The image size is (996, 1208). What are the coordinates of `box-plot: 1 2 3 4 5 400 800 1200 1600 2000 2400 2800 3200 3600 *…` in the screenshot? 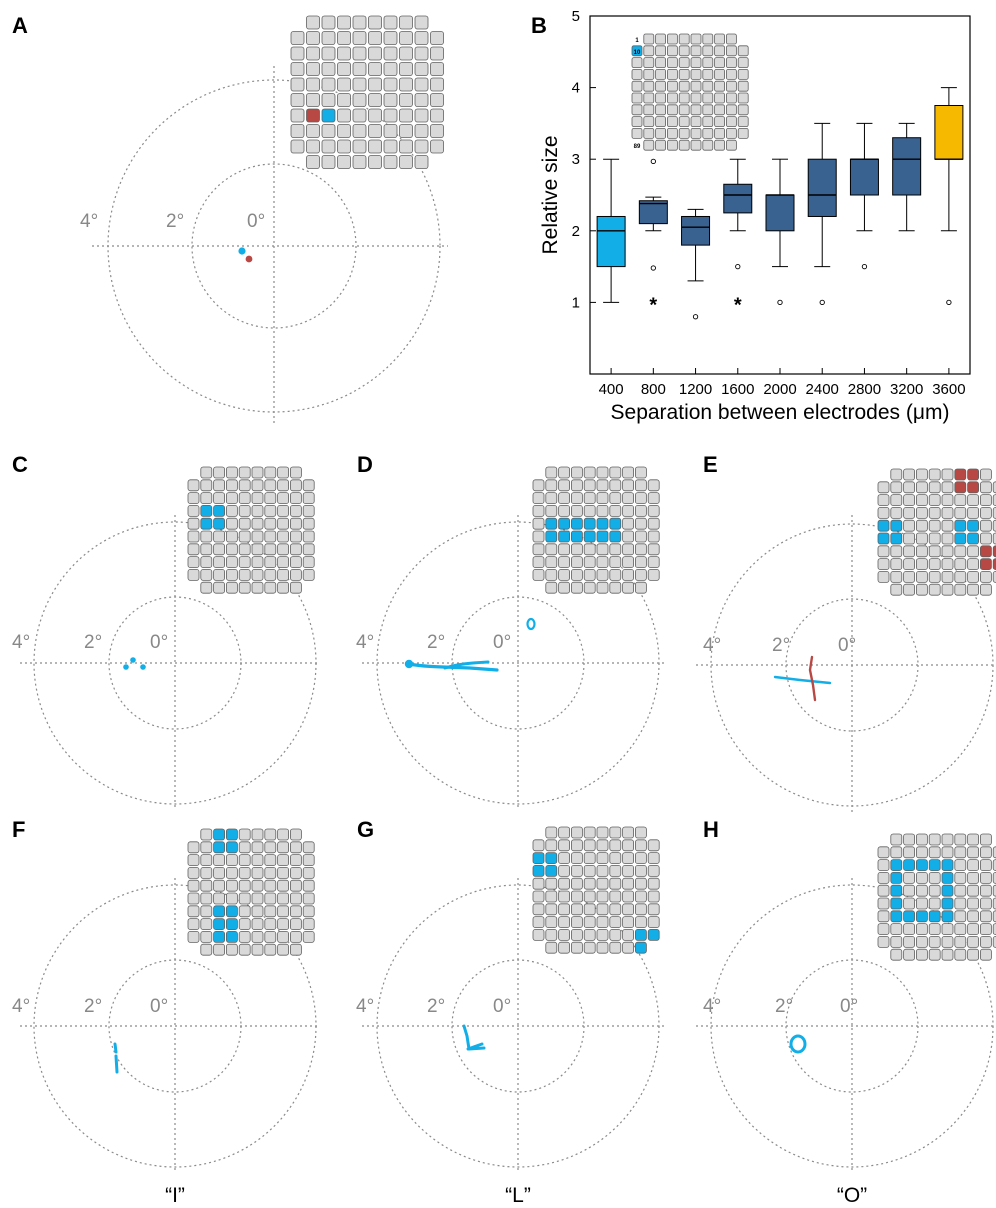 It's located at (755, 216).